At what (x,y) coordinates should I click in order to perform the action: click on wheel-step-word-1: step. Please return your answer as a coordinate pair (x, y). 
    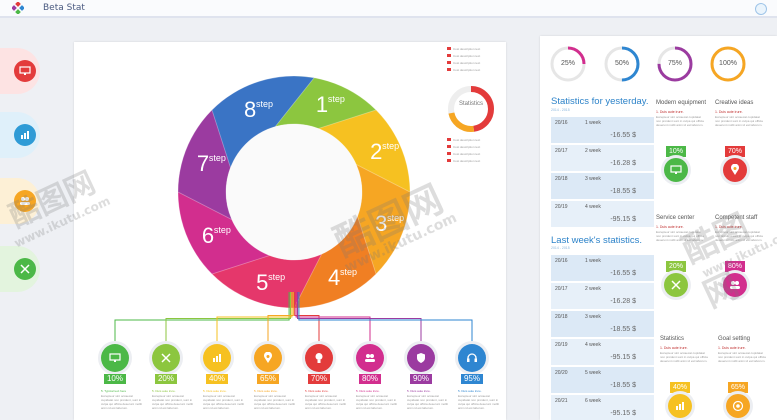
    Looking at the image, I should click on (336, 99).